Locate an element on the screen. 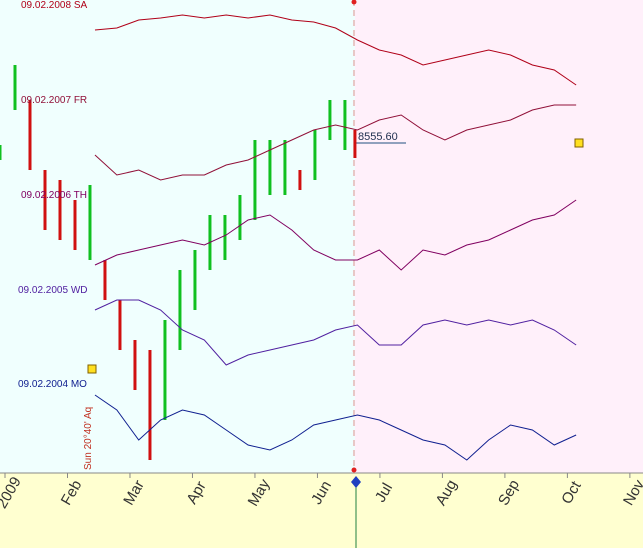 The image size is (643, 548). series-label: 09.02.2004 MO is located at coordinates (52, 384).